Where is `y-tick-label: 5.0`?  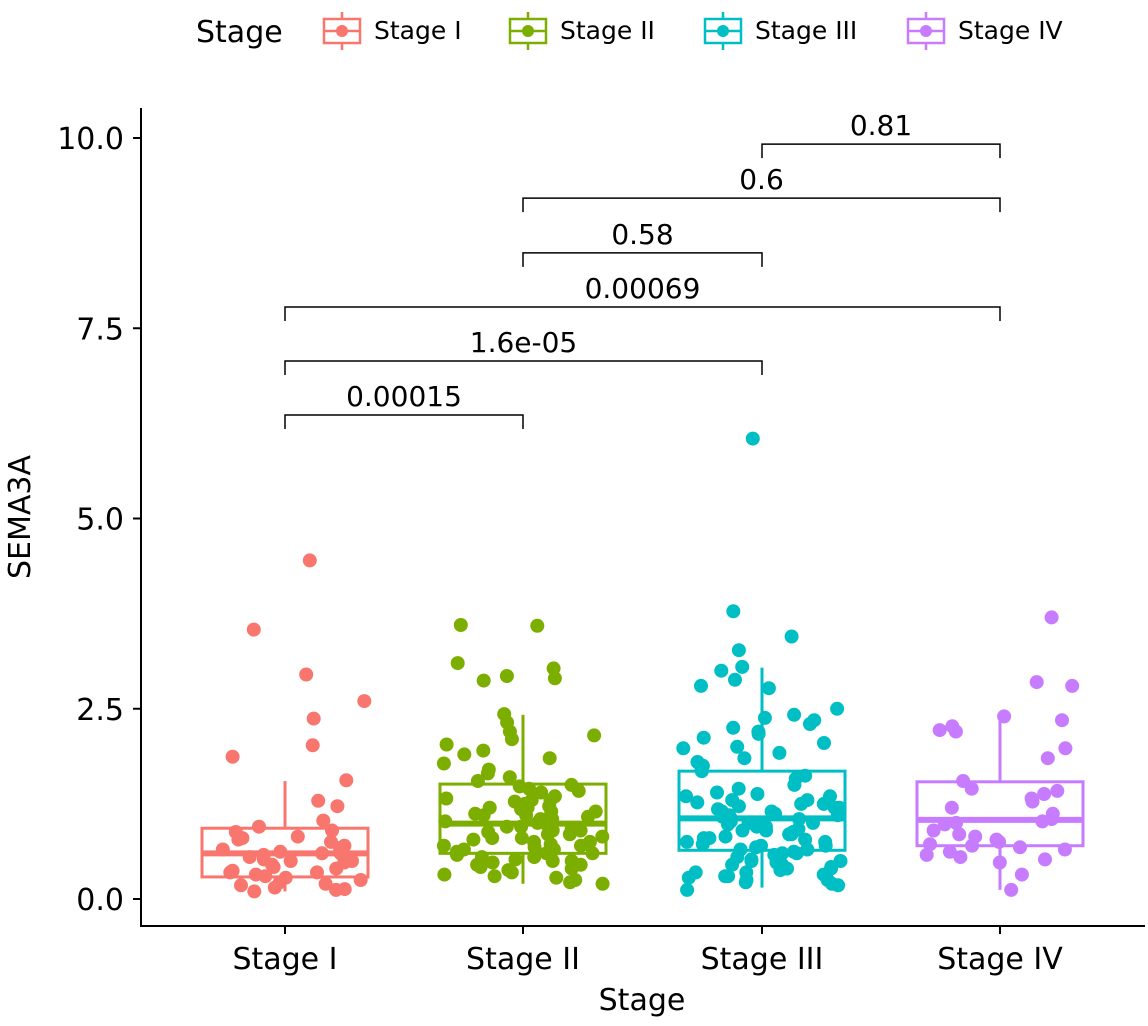 y-tick-label: 5.0 is located at coordinates (100, 520).